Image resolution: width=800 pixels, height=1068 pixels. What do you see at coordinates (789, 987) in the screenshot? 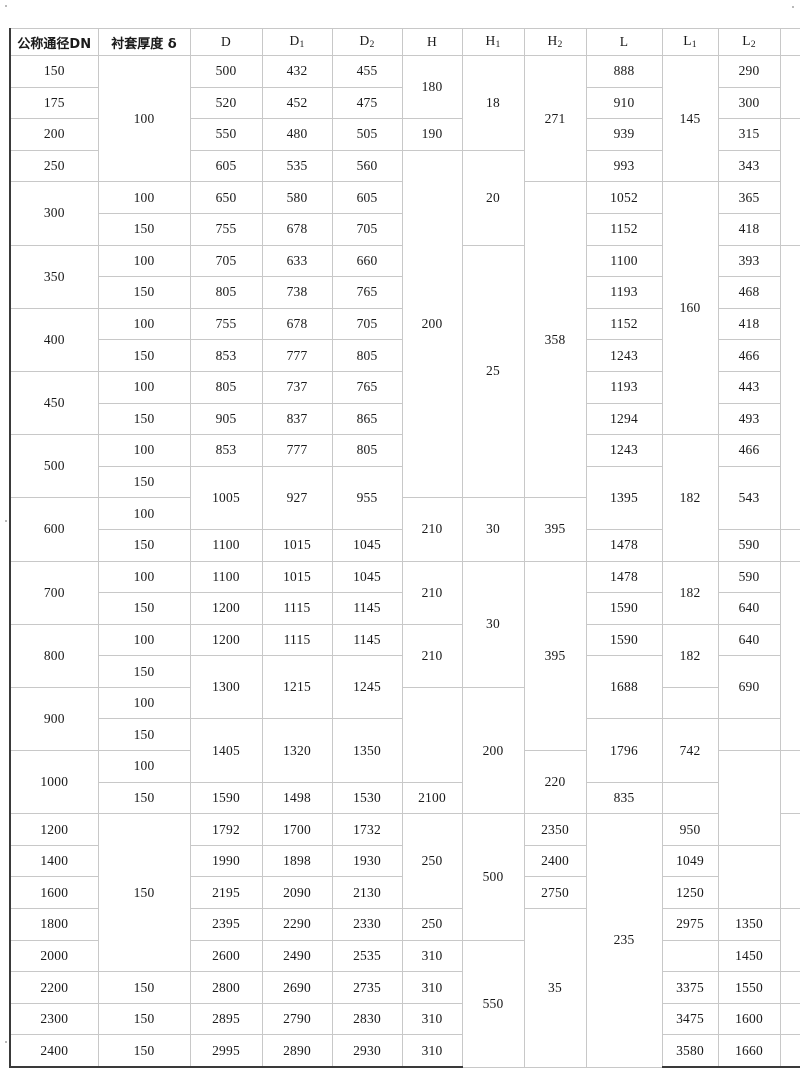
I see `cell-bolt-holes: 28−φ34` at bounding box center [789, 987].